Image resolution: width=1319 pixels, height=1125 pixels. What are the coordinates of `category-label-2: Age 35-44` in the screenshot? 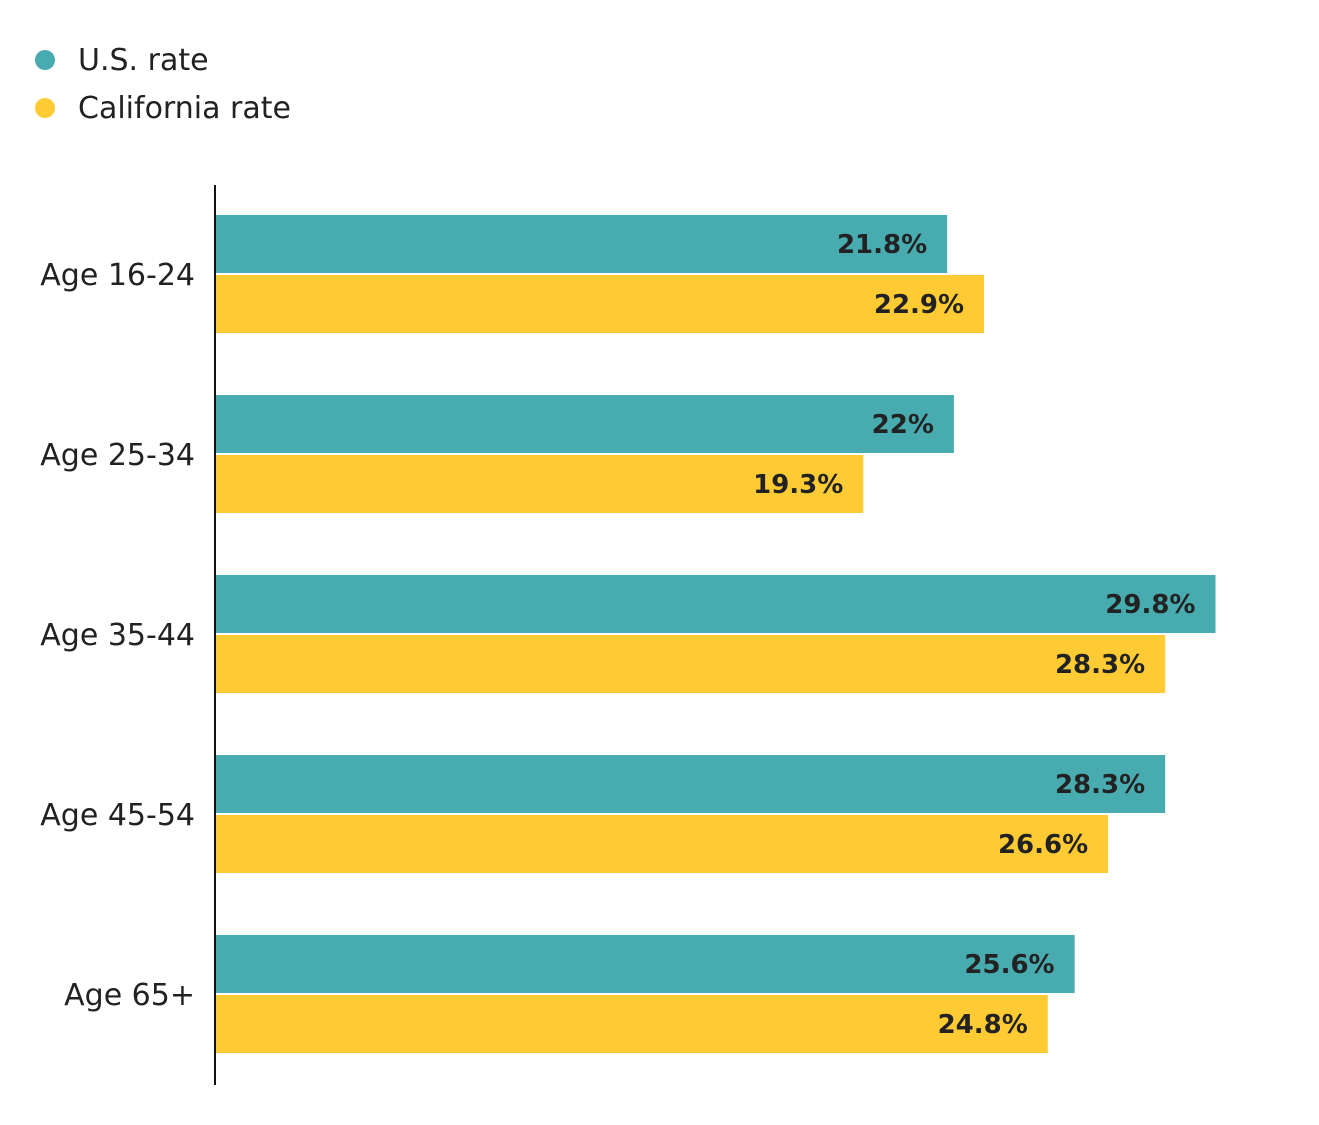 It's located at (117, 635).